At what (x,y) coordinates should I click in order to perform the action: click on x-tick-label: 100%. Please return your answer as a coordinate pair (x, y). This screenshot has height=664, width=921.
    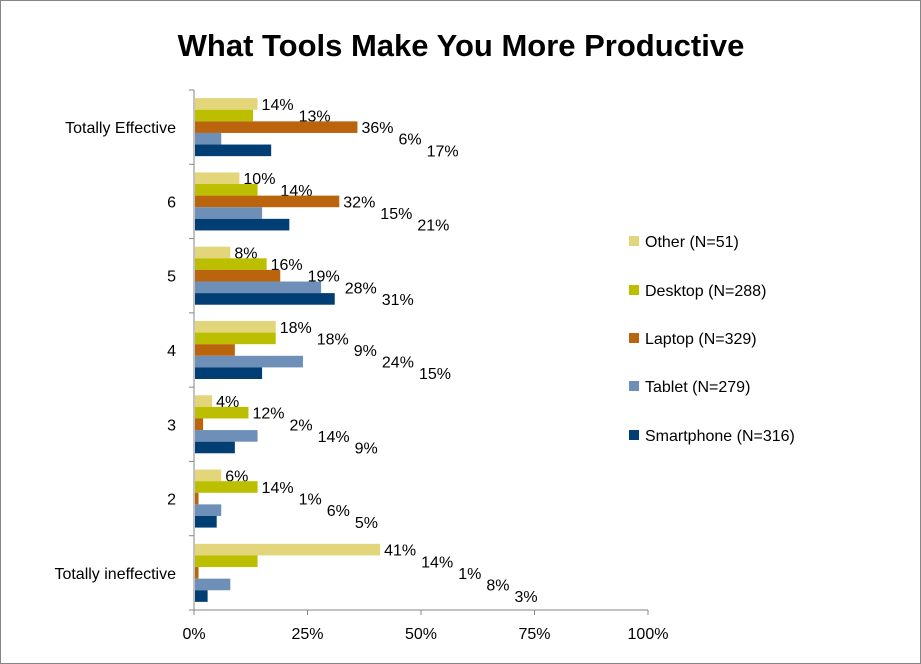
    Looking at the image, I should click on (648, 634).